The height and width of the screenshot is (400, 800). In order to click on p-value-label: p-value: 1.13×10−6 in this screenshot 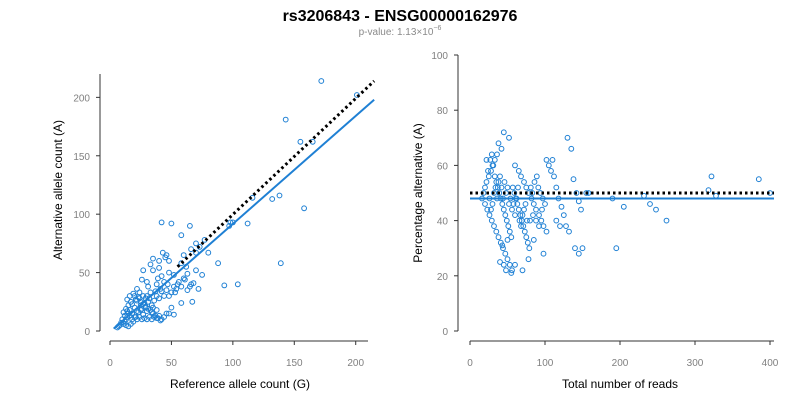, I will do `click(400, 31)`.